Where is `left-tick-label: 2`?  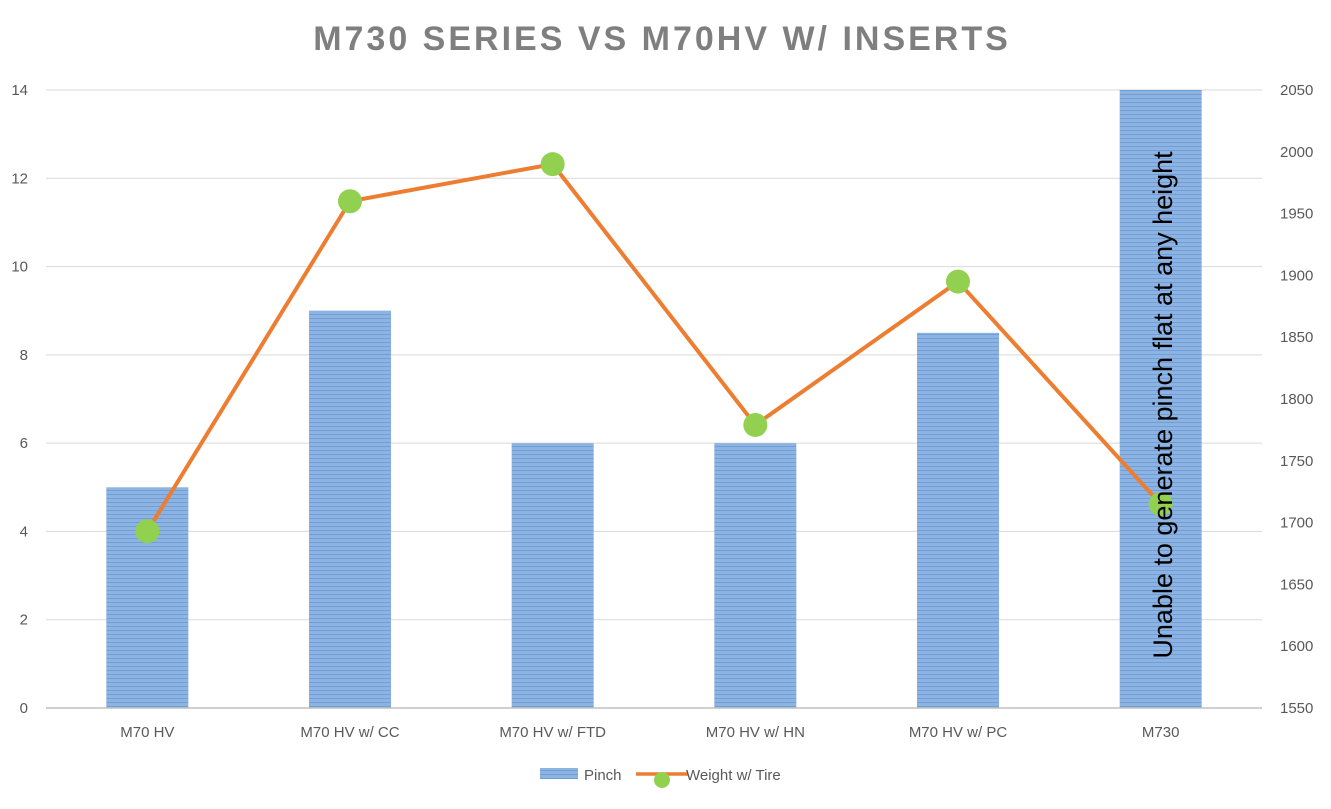
left-tick-label: 2 is located at coordinates (24, 620).